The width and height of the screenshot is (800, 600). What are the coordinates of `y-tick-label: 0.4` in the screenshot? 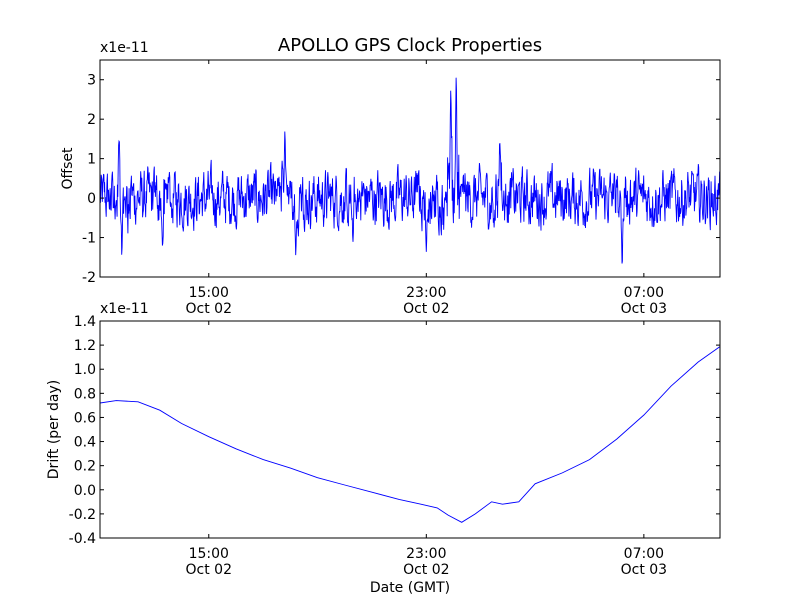 It's located at (85, 443).